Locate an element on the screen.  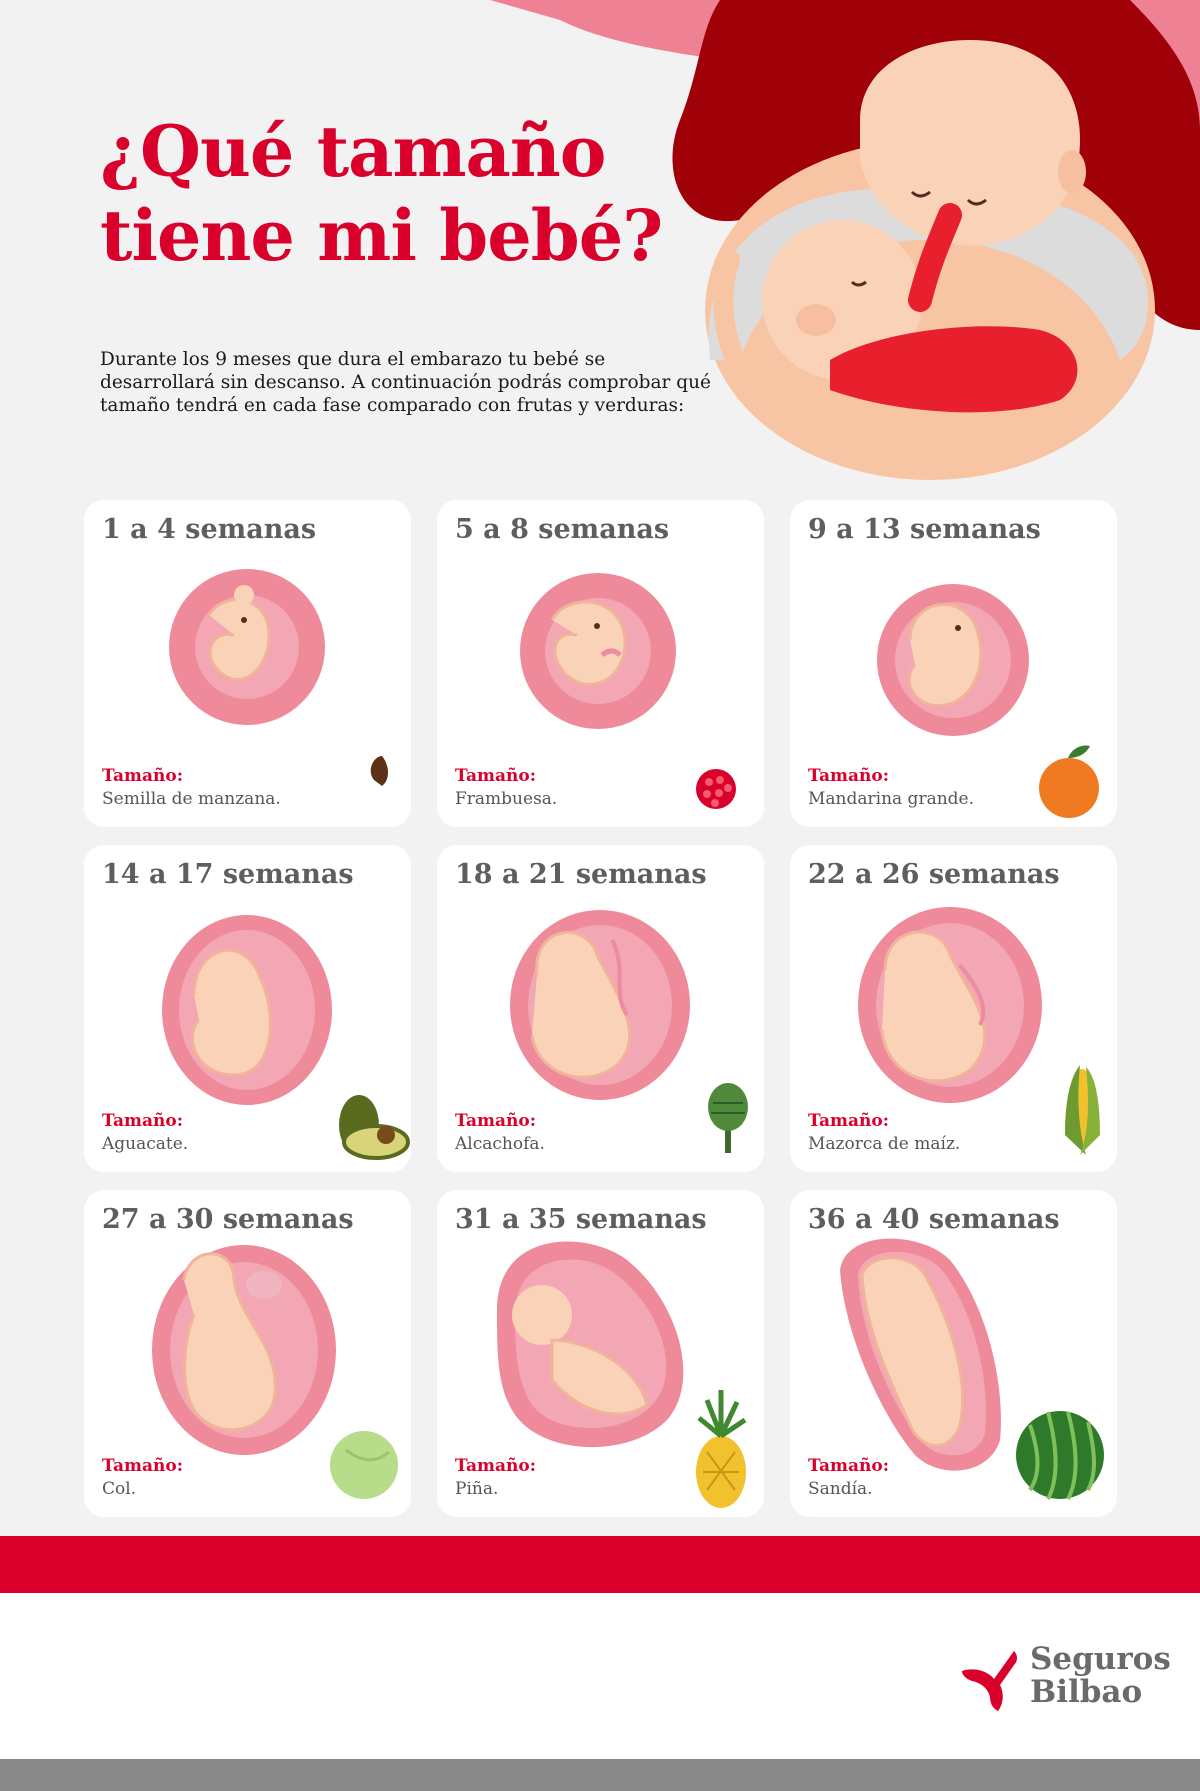
brand-name: Seguros Bilbao is located at coordinates (1100, 1676).